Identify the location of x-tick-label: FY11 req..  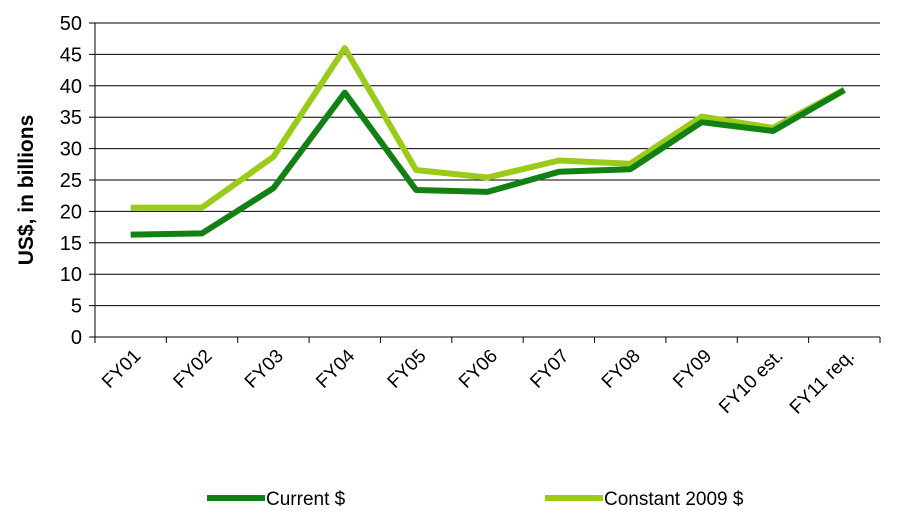
(822, 382).